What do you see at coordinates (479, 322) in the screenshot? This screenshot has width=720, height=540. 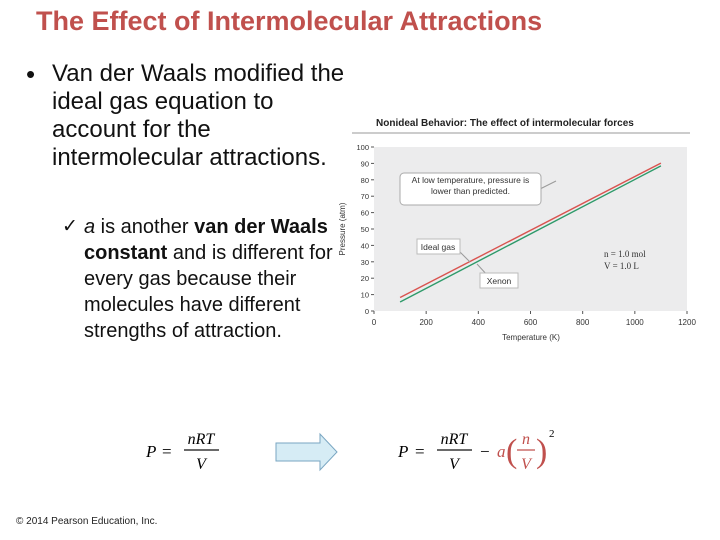 I see `x-tick-label: 400` at bounding box center [479, 322].